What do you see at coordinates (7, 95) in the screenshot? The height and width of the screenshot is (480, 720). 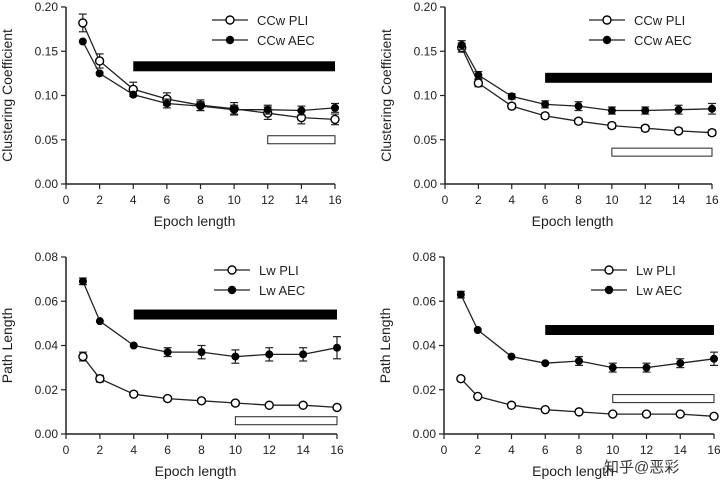 I see `y-axis-label: Clustering Coefficient` at bounding box center [7, 95].